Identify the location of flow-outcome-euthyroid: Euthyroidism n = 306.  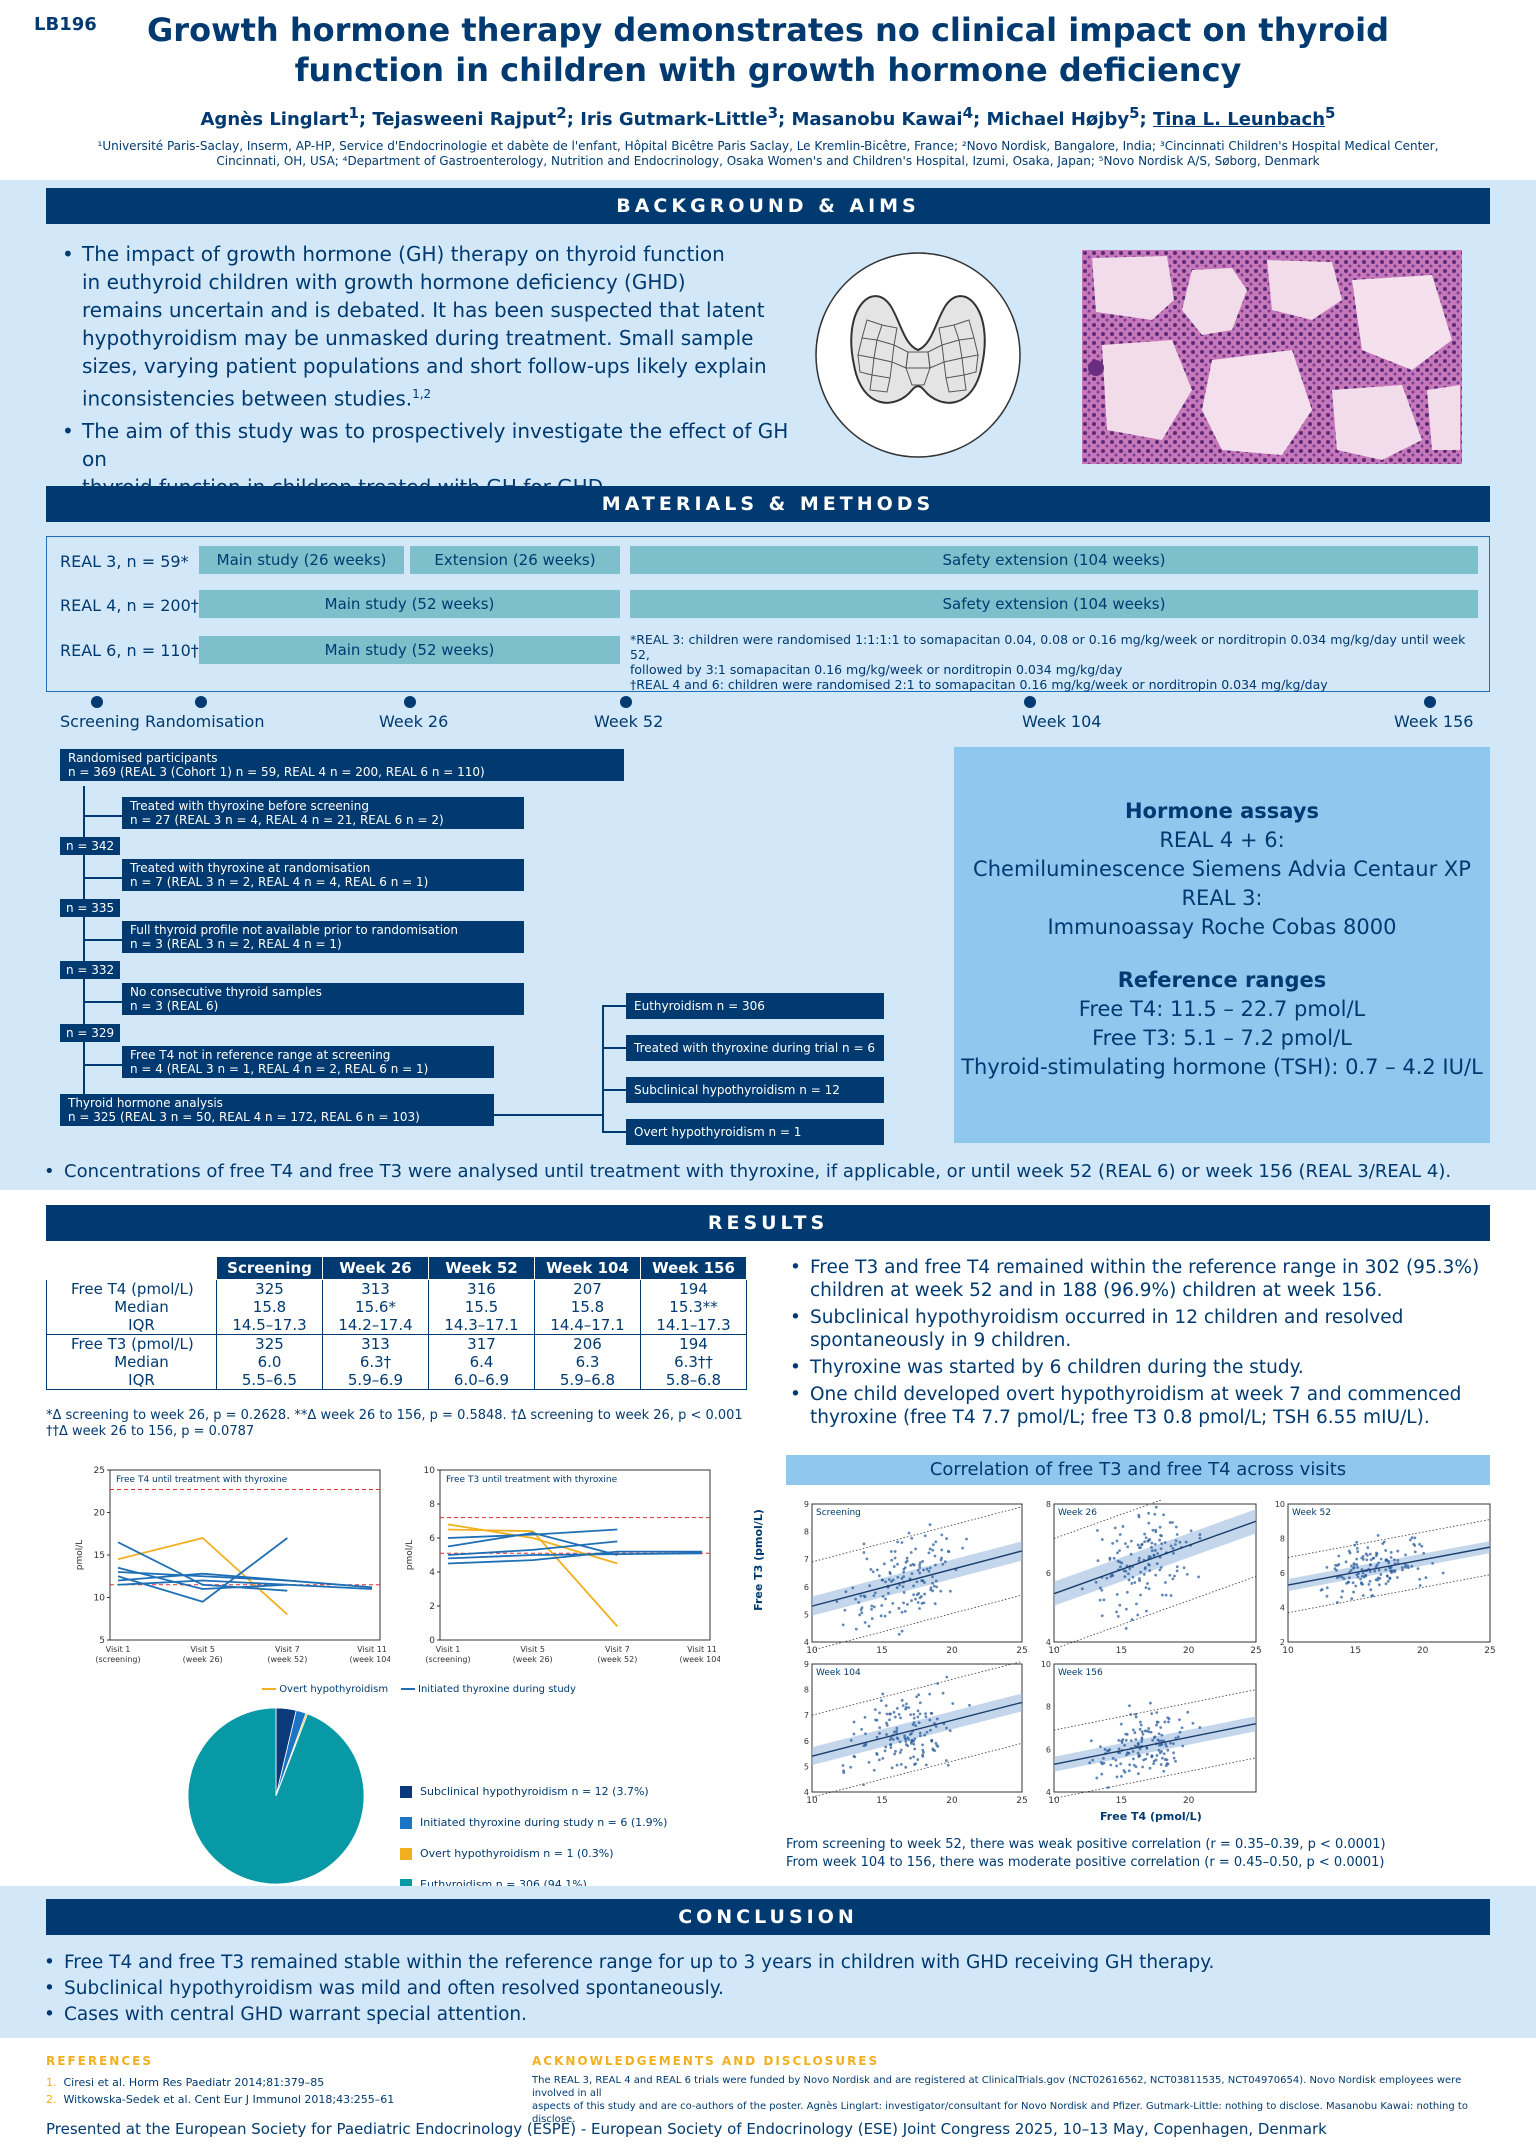
(755, 1006).